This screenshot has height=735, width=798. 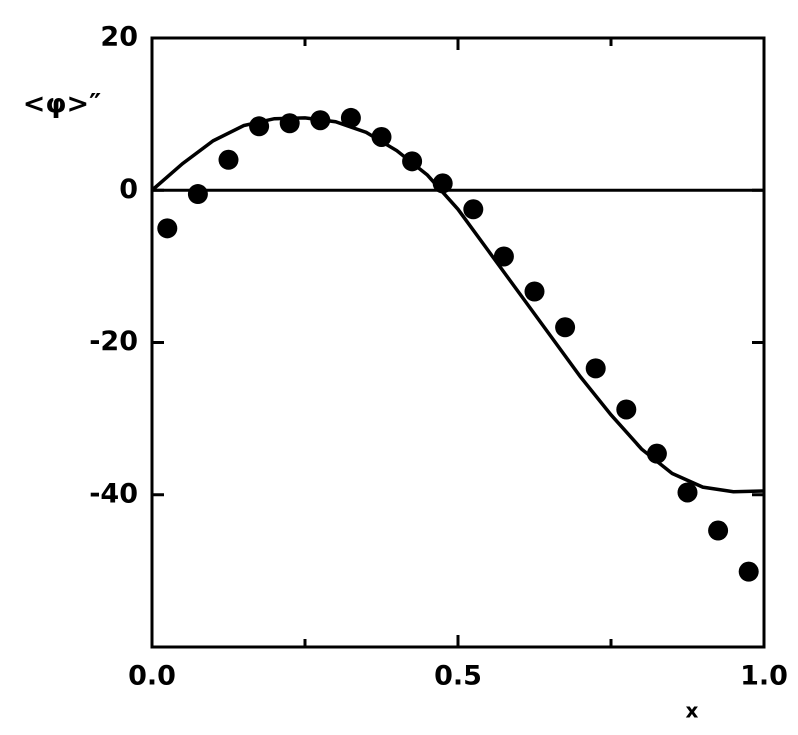 What do you see at coordinates (128, 189) in the screenshot?
I see `y-tick-label: 0` at bounding box center [128, 189].